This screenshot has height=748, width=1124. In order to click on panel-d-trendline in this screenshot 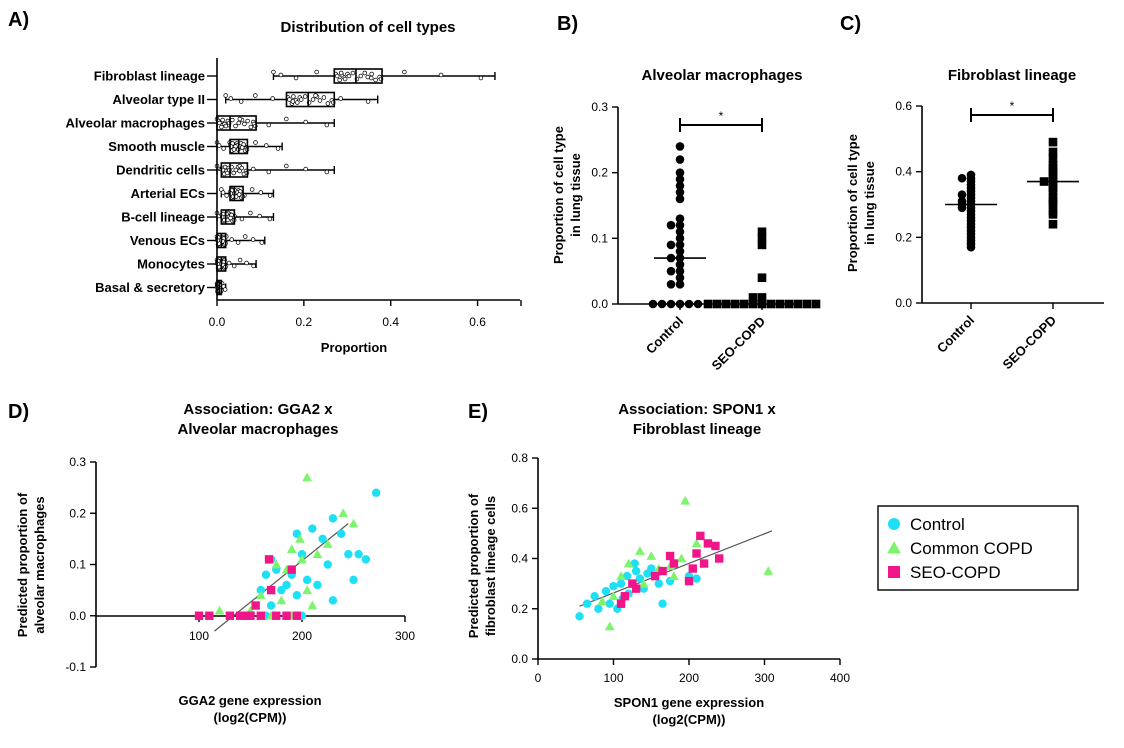, I will do `click(281, 577)`.